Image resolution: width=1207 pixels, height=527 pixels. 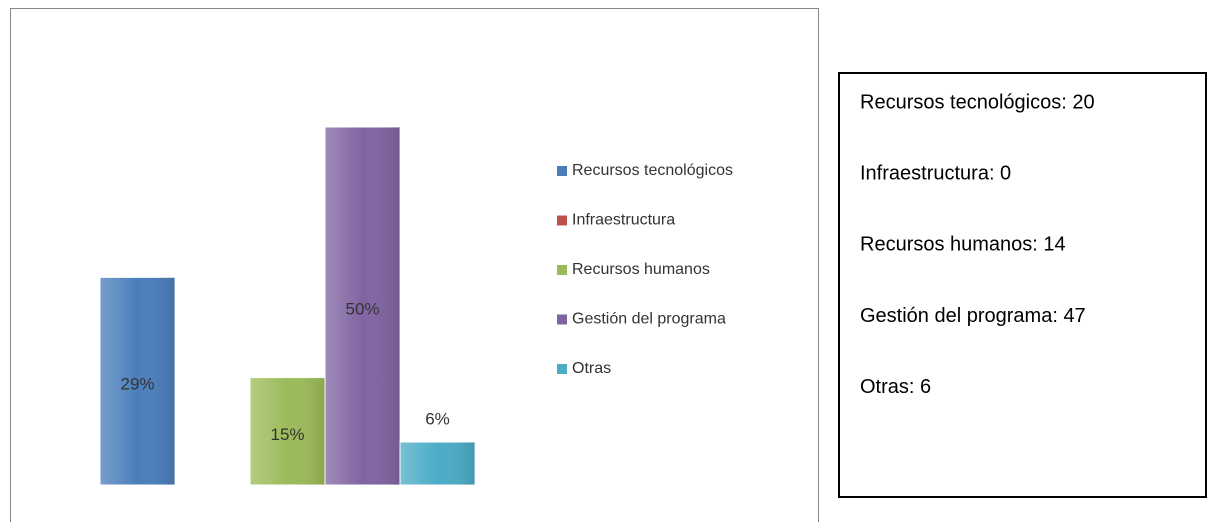 I want to click on info-line: Gestión del programa: 47, so click(x=973, y=316).